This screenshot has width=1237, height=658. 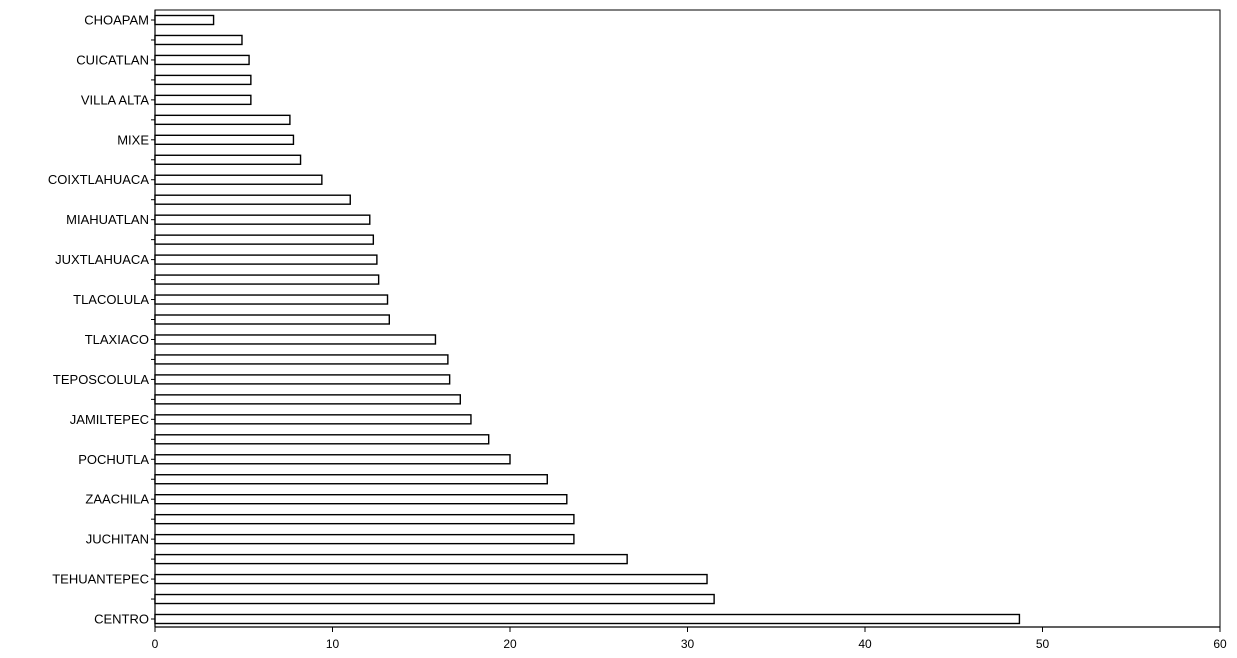 What do you see at coordinates (113, 459) in the screenshot?
I see `category-label: POCHUTLA` at bounding box center [113, 459].